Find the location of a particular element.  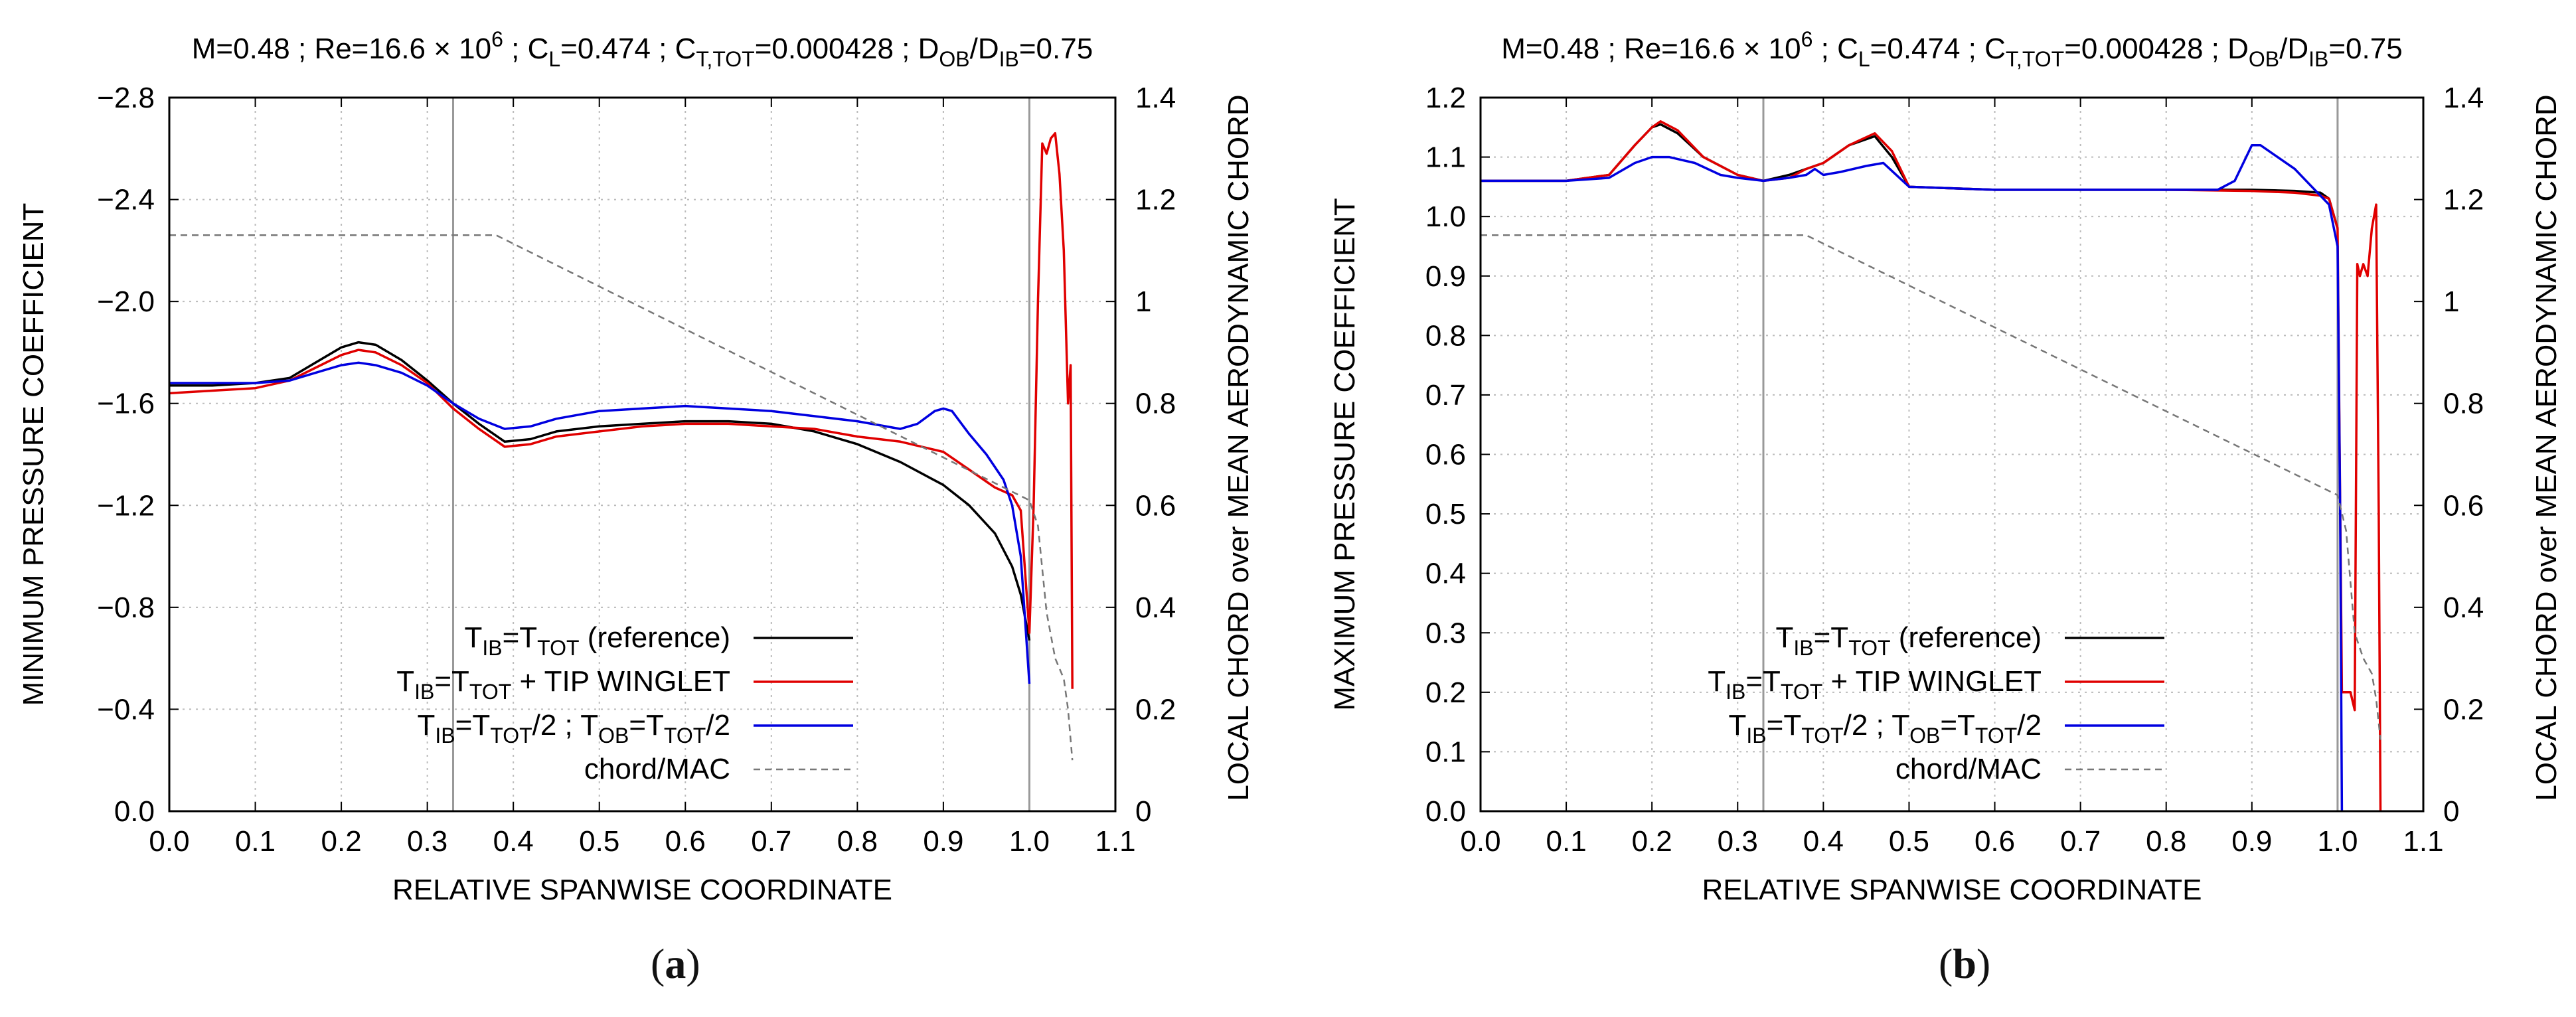

y-tick-label: −1.6 is located at coordinates (126, 404).